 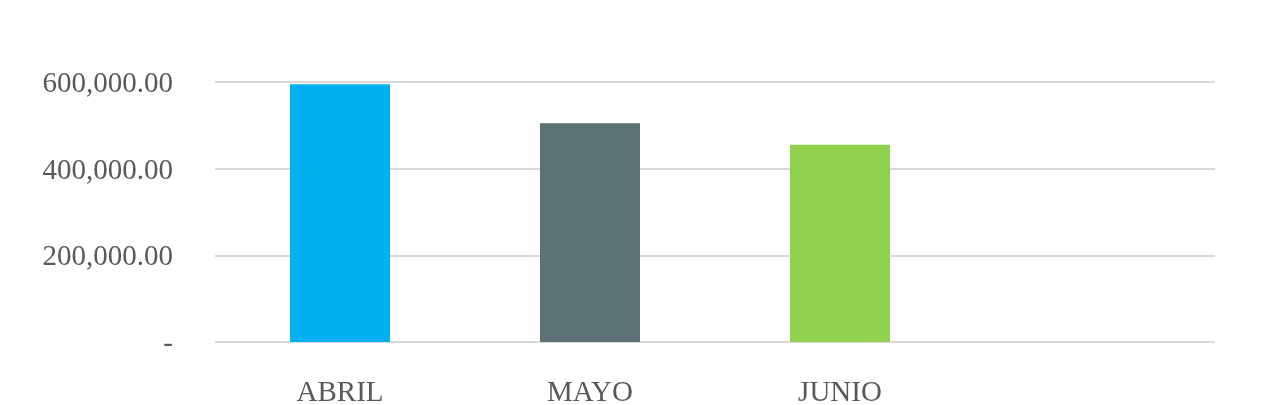 I want to click on y-tick-label: 200,000.00, so click(x=107, y=255).